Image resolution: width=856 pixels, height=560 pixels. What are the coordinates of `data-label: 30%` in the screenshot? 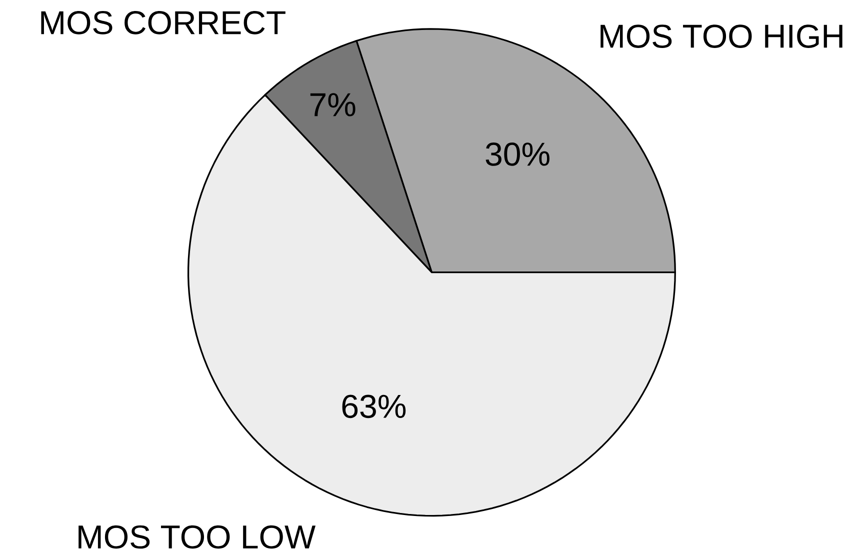 It's located at (518, 154).